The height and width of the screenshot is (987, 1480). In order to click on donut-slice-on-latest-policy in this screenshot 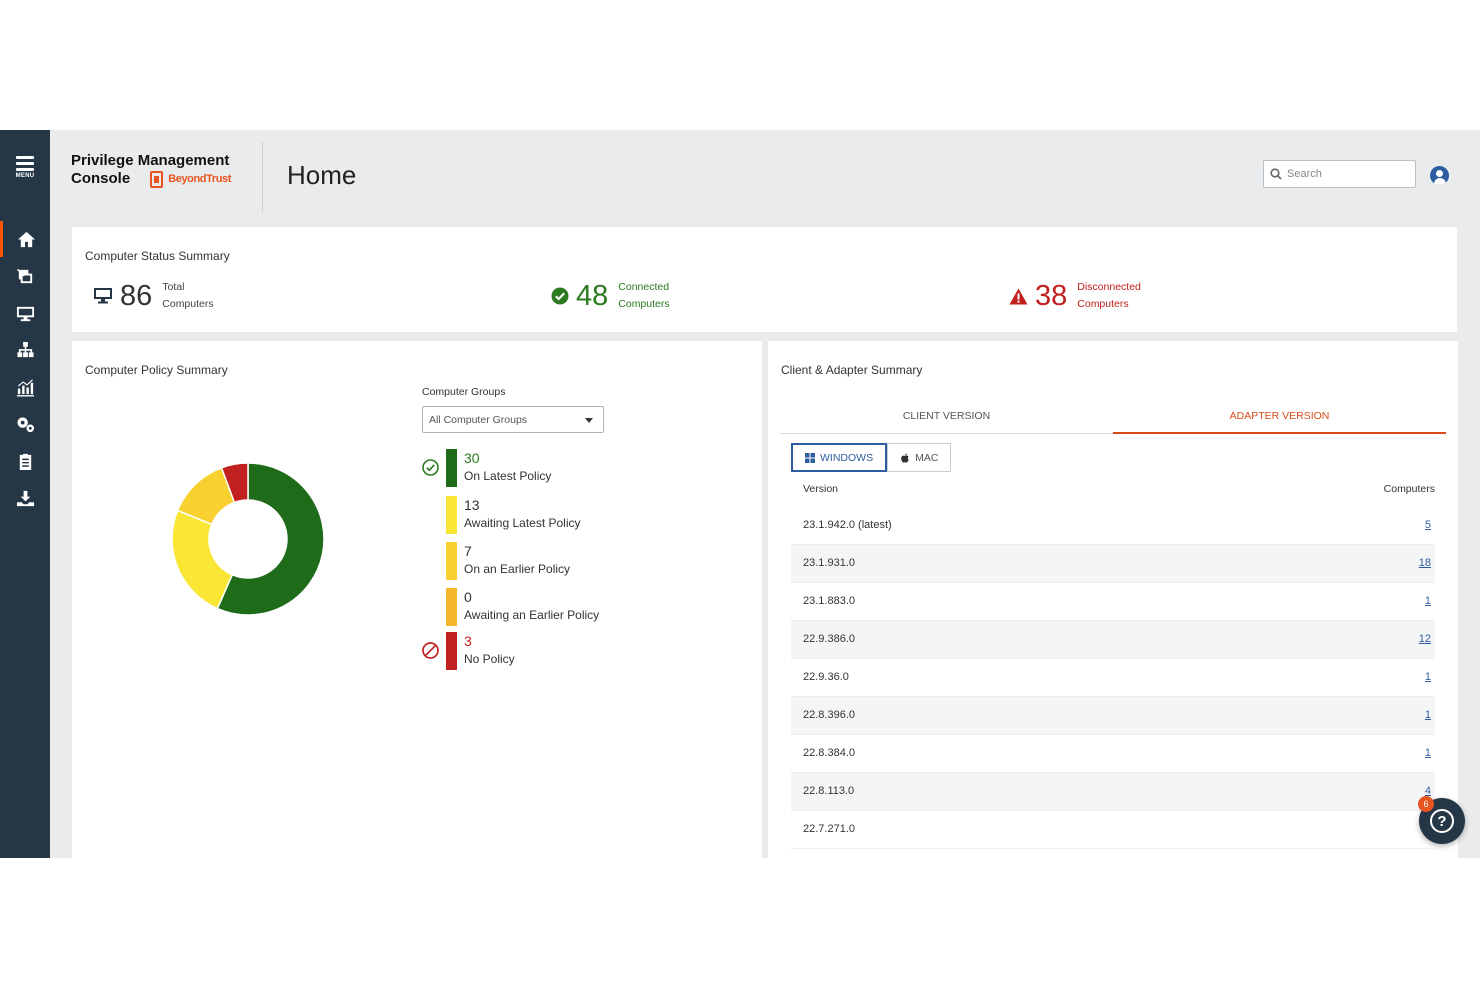, I will do `click(270, 539)`.